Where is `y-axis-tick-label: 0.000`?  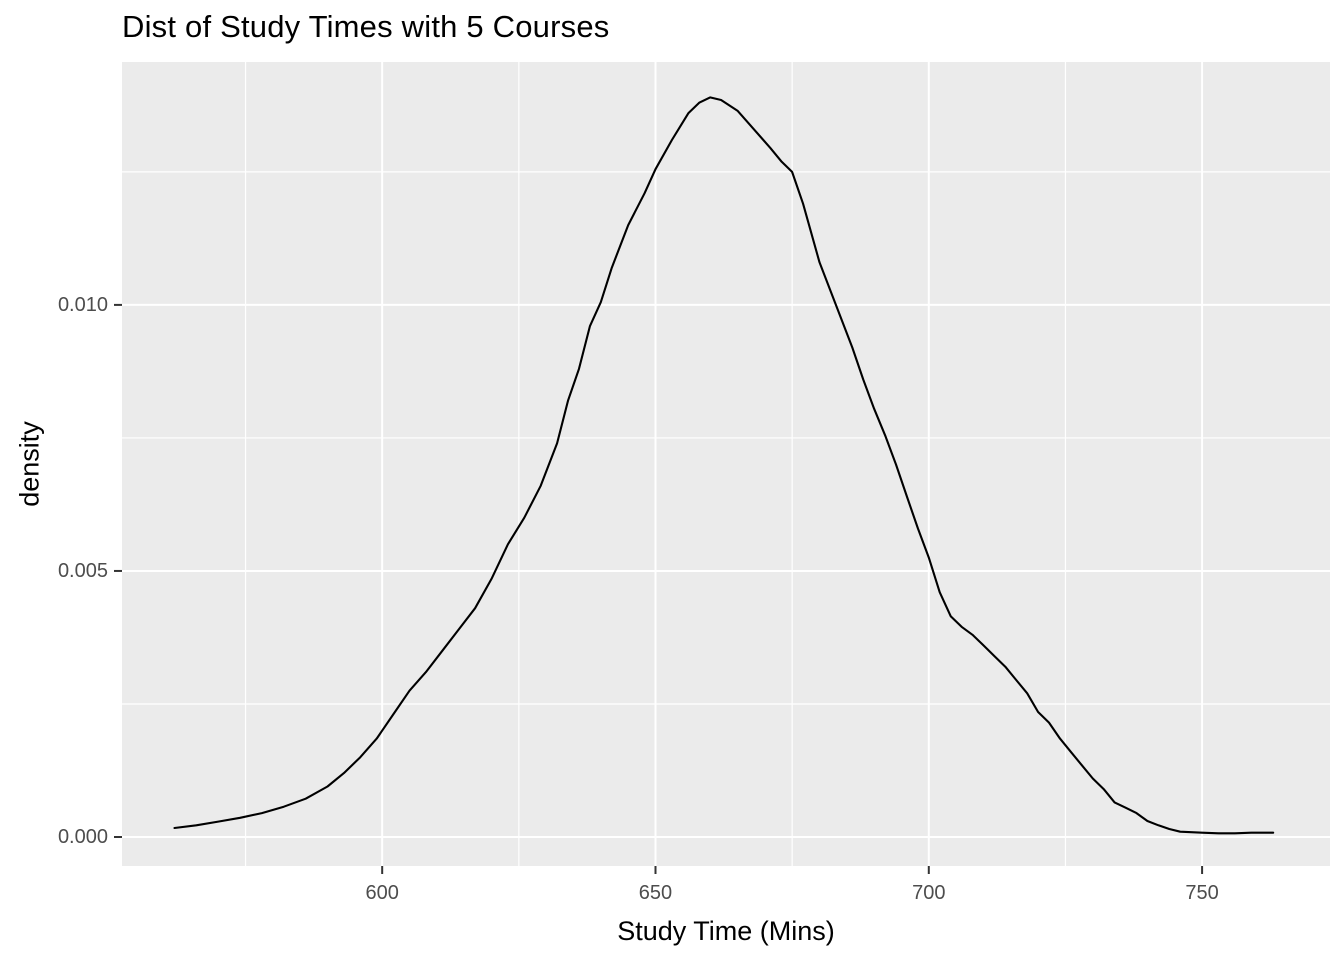 y-axis-tick-label: 0.000 is located at coordinates (82, 837).